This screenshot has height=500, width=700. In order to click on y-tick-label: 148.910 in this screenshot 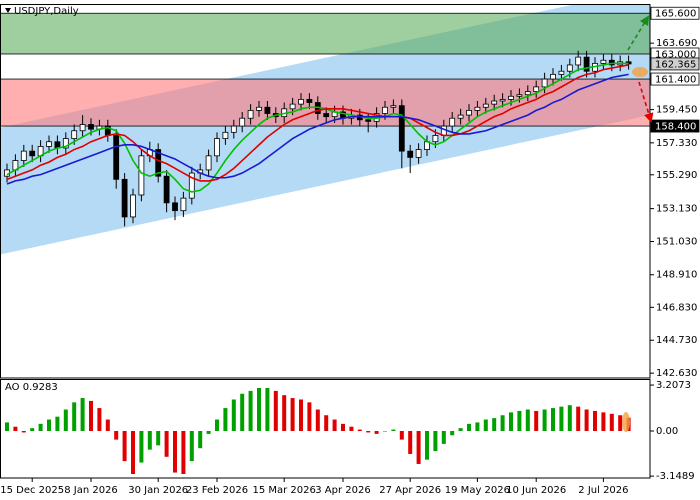, I will do `click(676, 275)`.